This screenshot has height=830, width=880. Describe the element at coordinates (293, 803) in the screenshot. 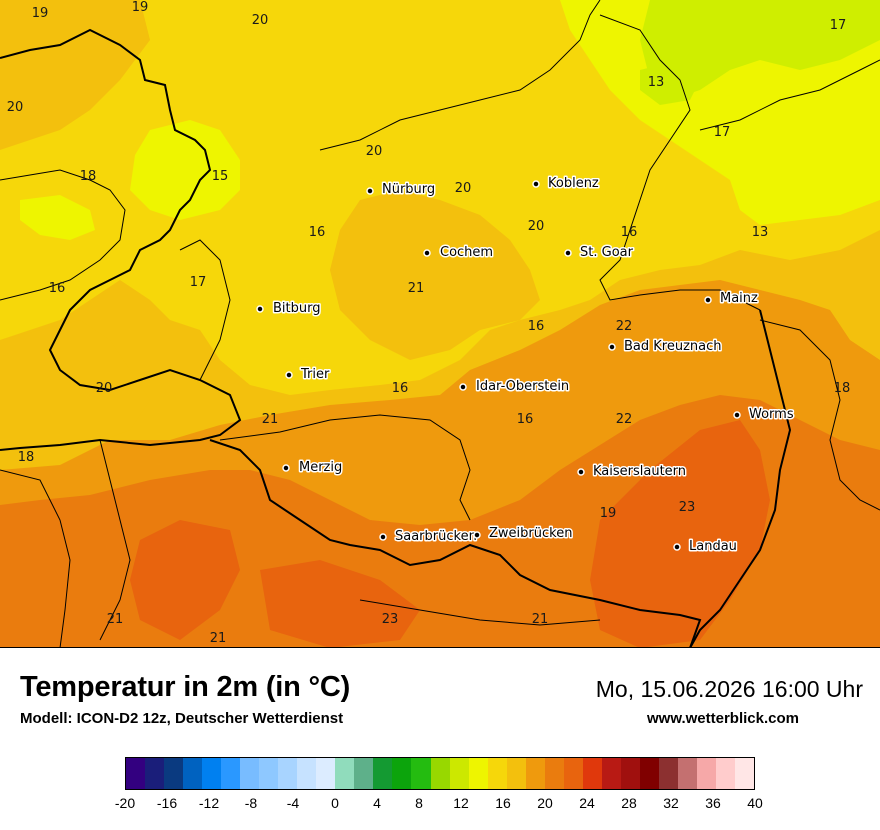

I see `legend-tick-label: -4` at that location.